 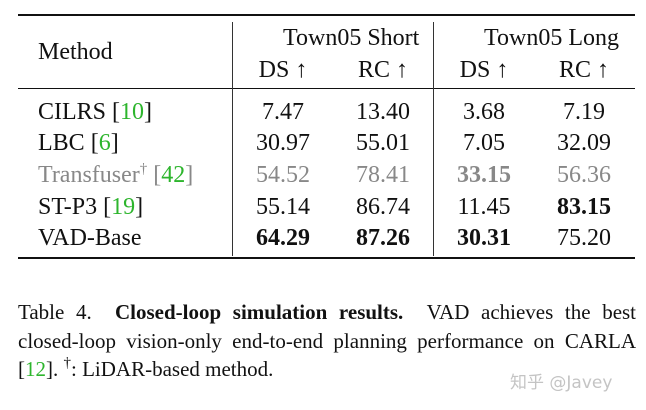 What do you see at coordinates (484, 112) in the screenshot?
I see `value-cell: 3.68` at bounding box center [484, 112].